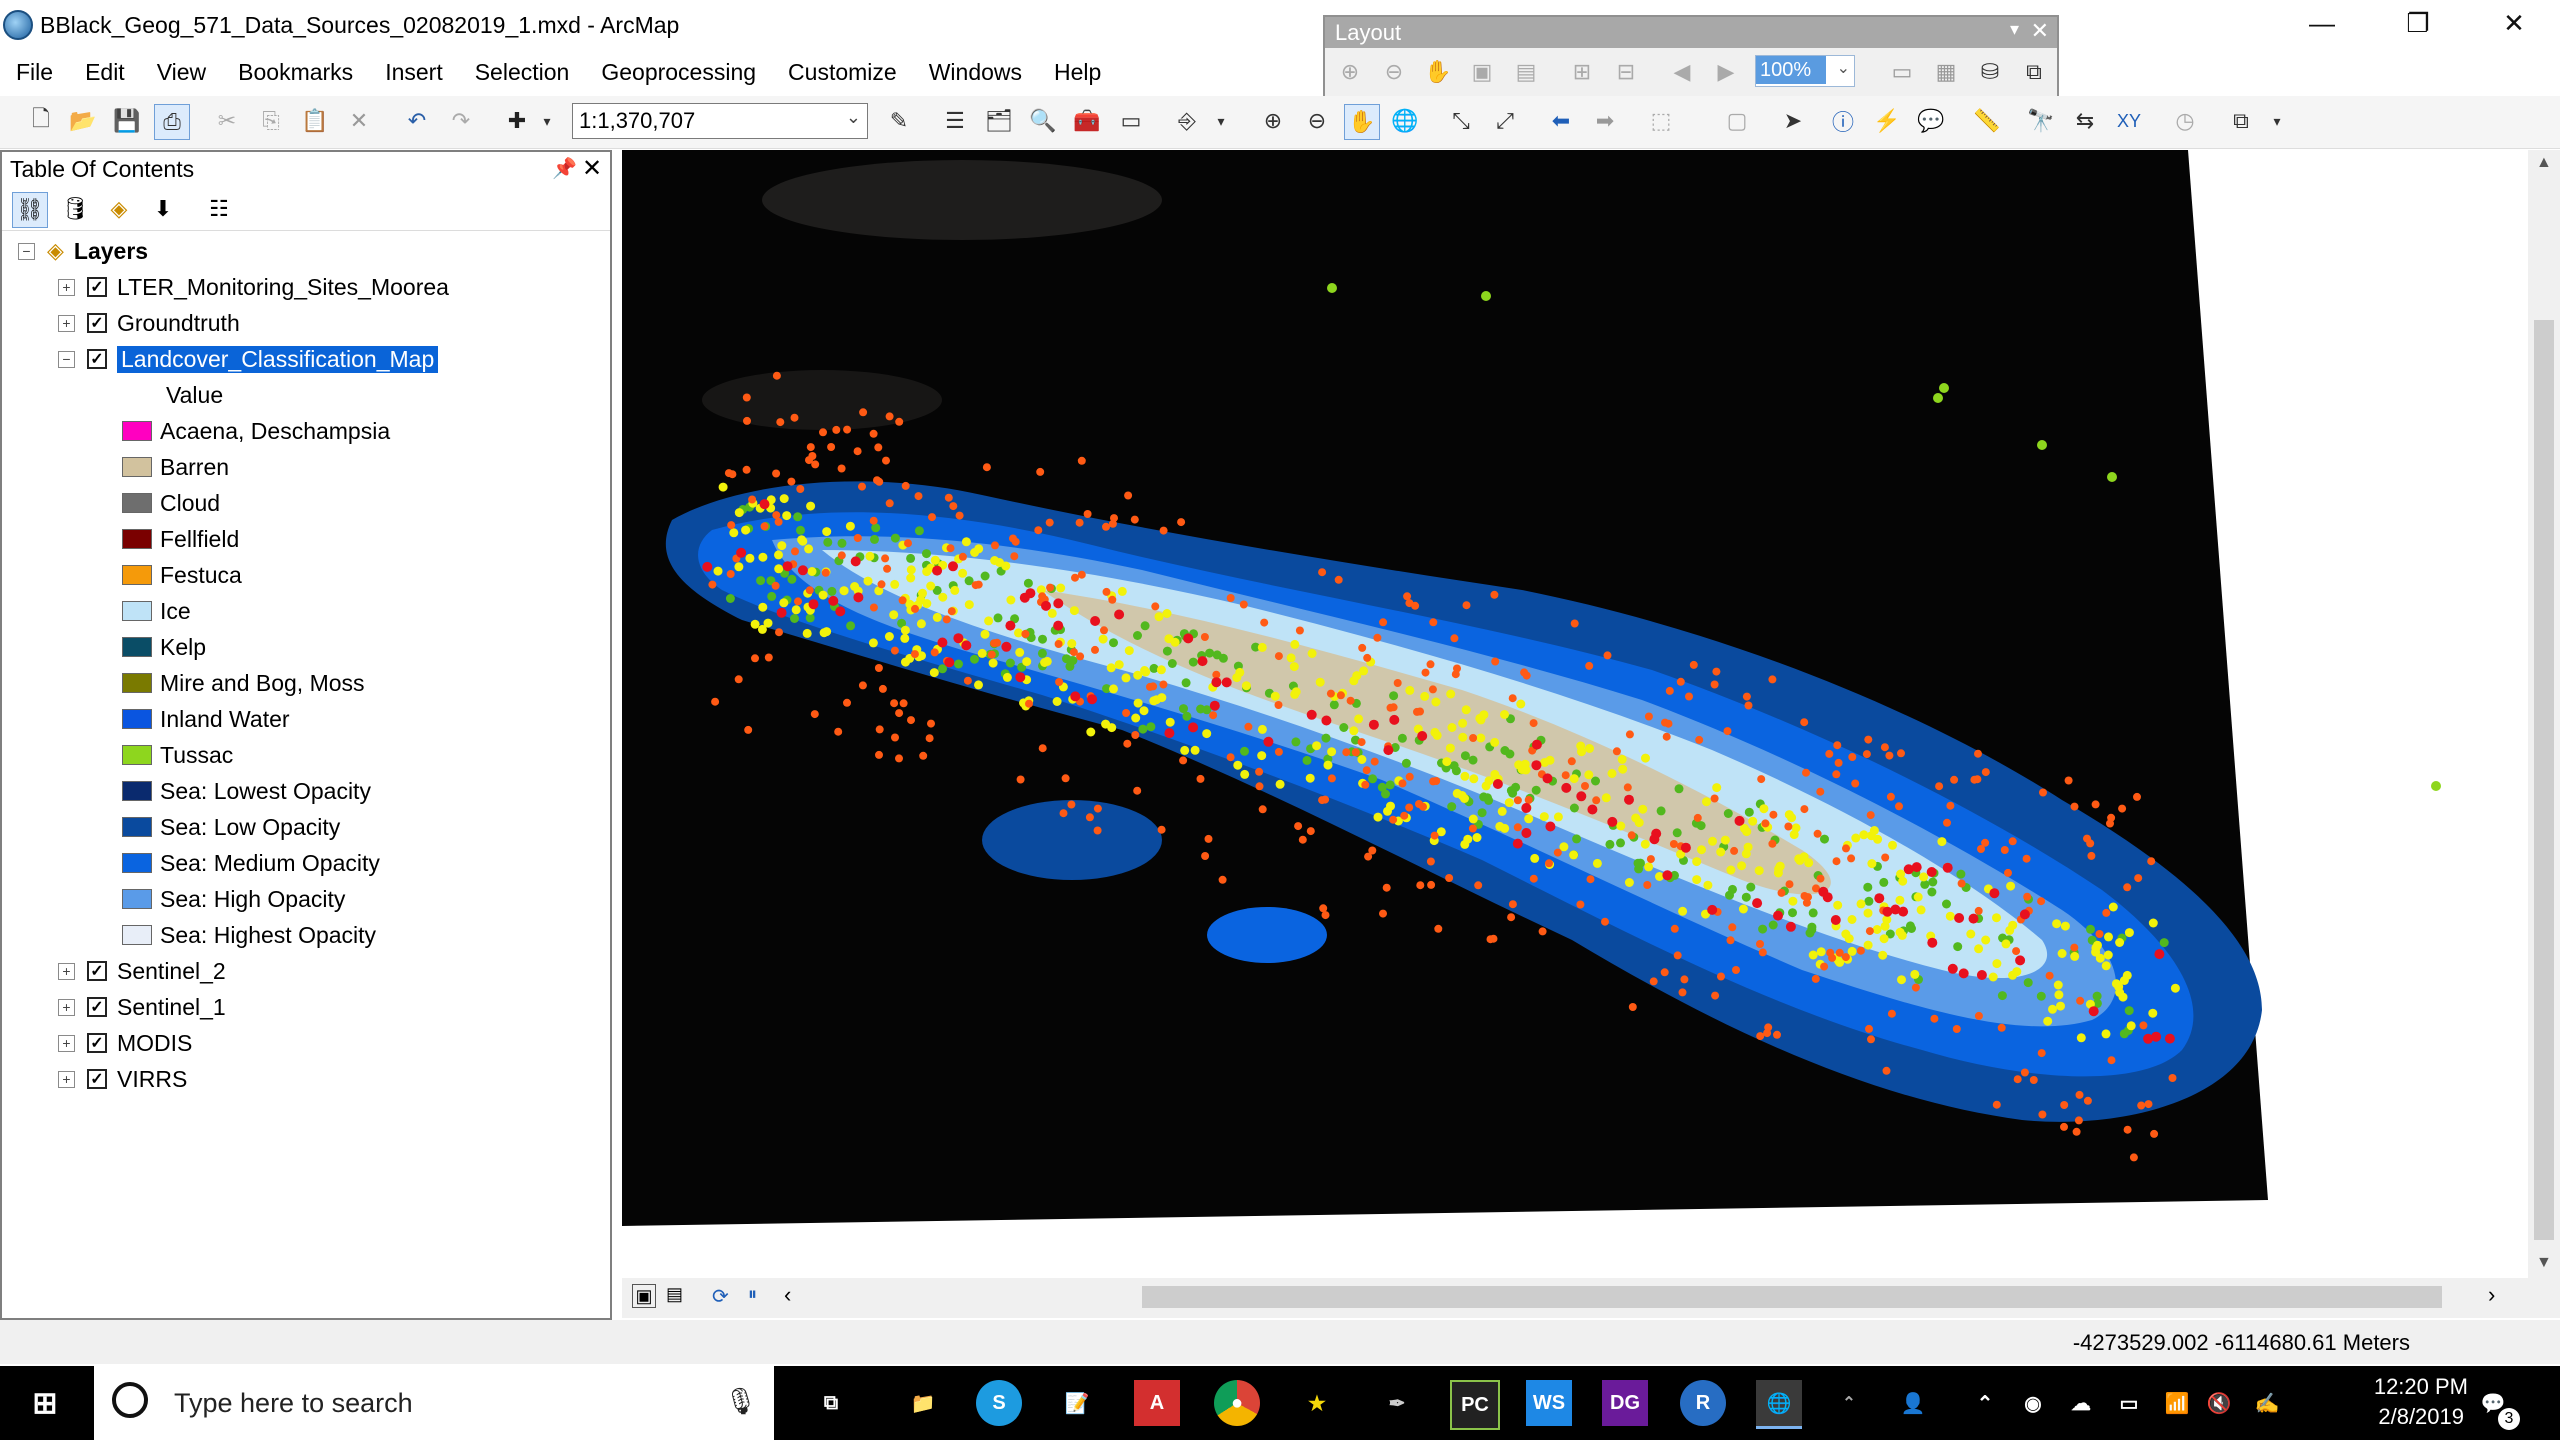  What do you see at coordinates (414, 71) in the screenshot?
I see `menu-insert: Insert` at bounding box center [414, 71].